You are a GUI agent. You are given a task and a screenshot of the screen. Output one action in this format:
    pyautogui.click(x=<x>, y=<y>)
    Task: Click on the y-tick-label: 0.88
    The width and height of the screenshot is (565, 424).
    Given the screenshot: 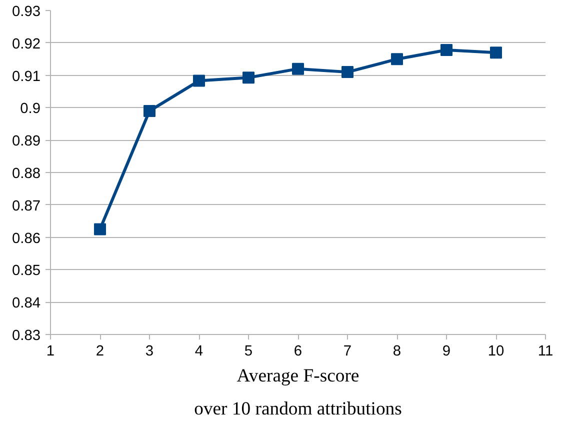 What is the action you would take?
    pyautogui.click(x=26, y=174)
    